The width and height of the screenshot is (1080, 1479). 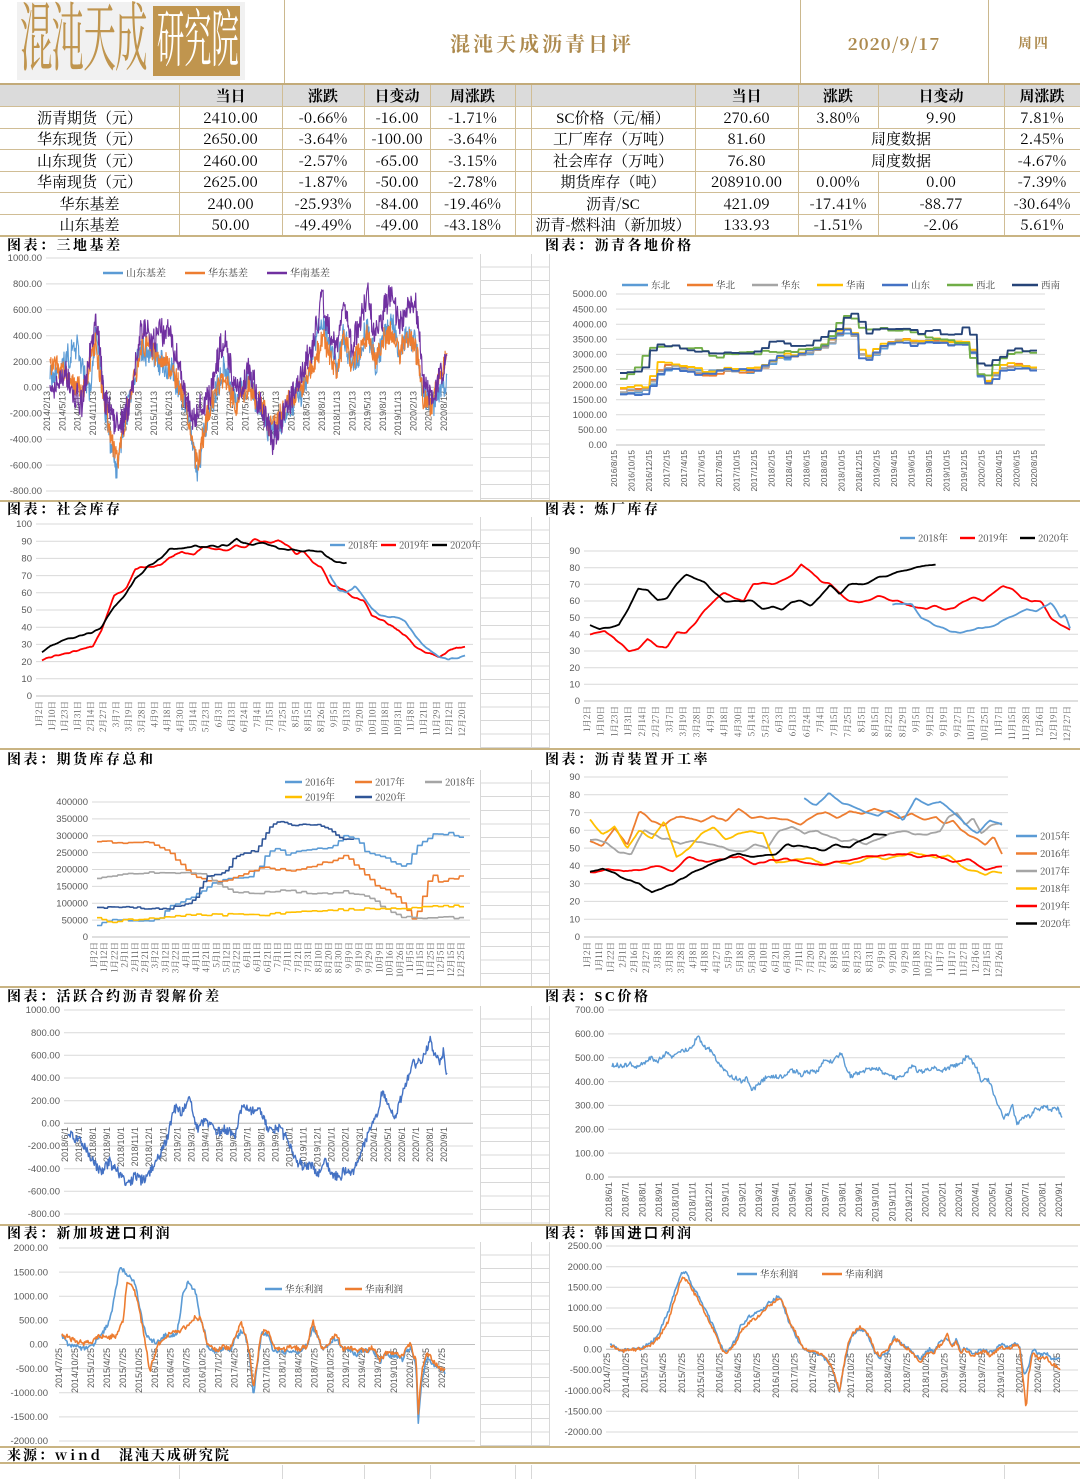 What do you see at coordinates (646, 957) in the screenshot?
I see `svg-text: 2月27日` at bounding box center [646, 957].